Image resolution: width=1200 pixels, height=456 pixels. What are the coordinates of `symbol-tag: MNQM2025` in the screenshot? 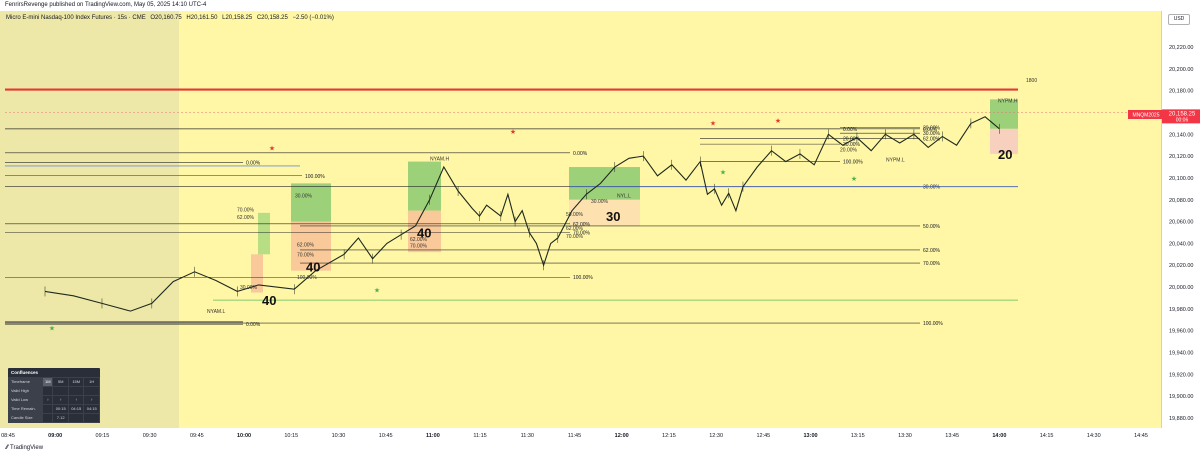 It's located at (1146, 114).